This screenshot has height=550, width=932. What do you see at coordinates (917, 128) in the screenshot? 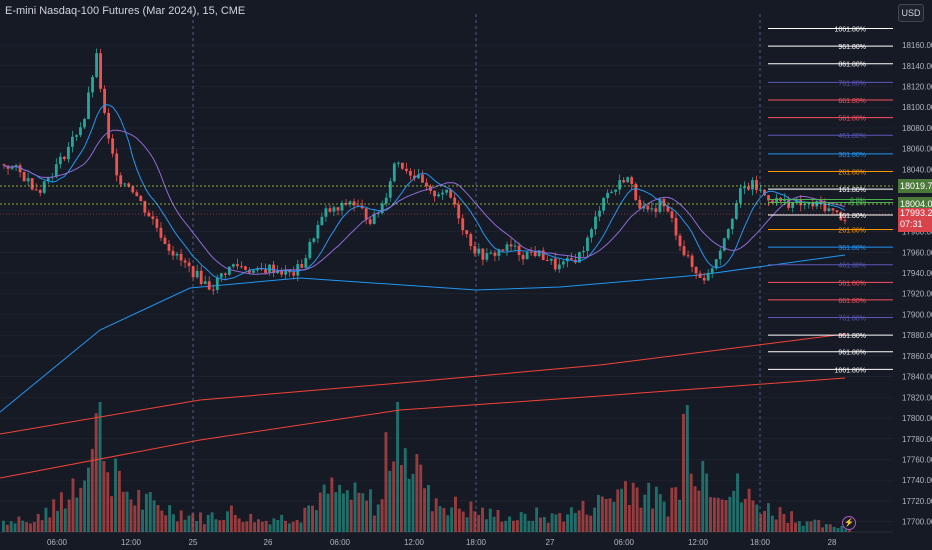
I see `price-tick-label: 18080.00` at bounding box center [917, 128].